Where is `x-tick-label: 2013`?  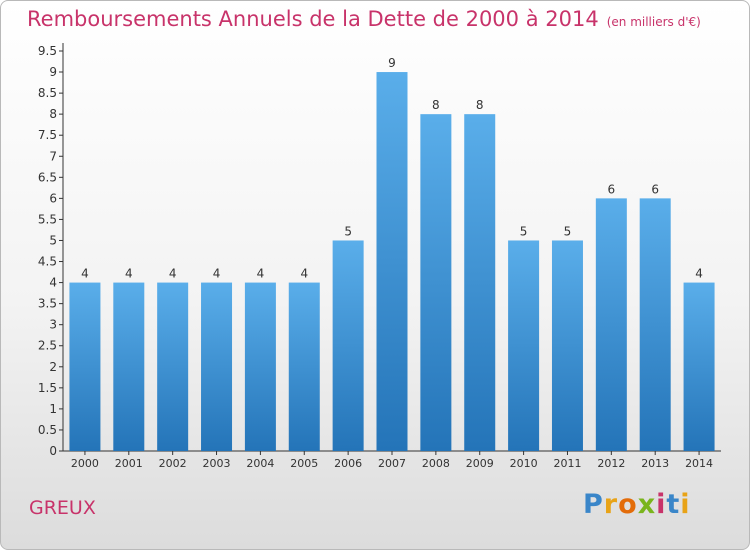
x-tick-label: 2013 is located at coordinates (655, 463).